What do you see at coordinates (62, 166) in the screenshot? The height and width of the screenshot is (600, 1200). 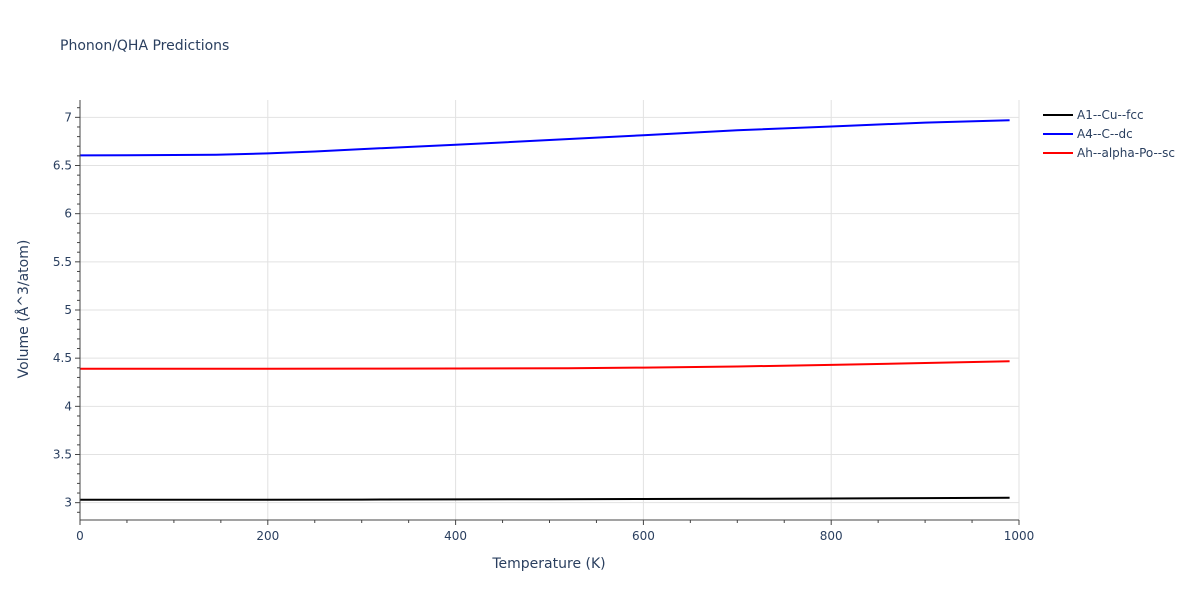 I see `y-tick-label: 6.5` at bounding box center [62, 166].